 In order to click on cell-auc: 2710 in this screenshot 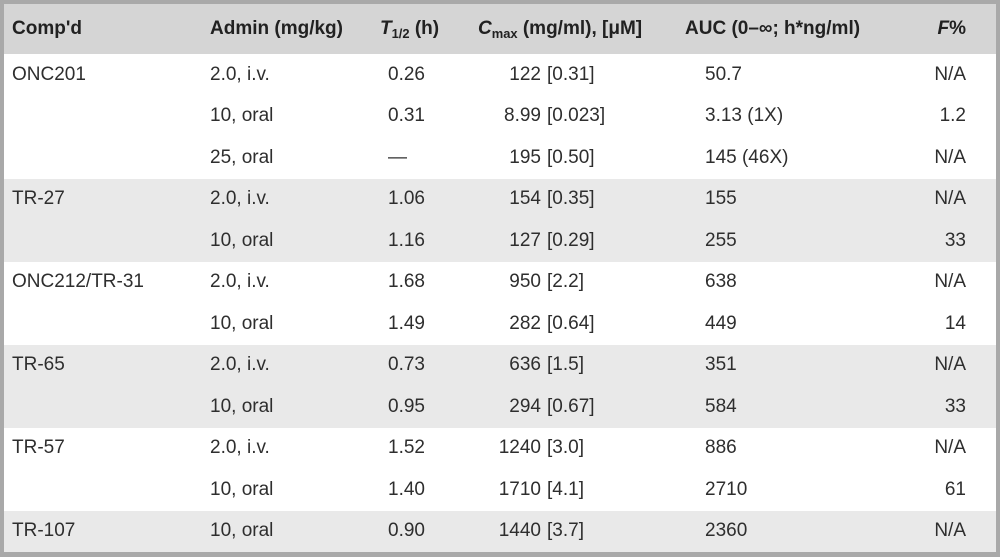, I will do `click(726, 489)`.